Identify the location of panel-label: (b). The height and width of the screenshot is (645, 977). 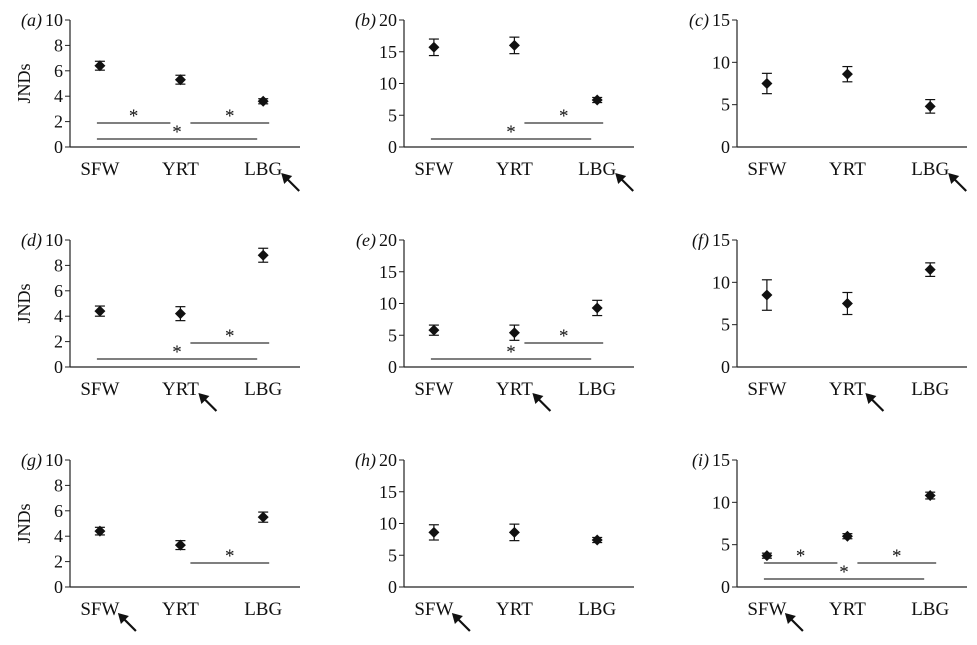
(365, 20).